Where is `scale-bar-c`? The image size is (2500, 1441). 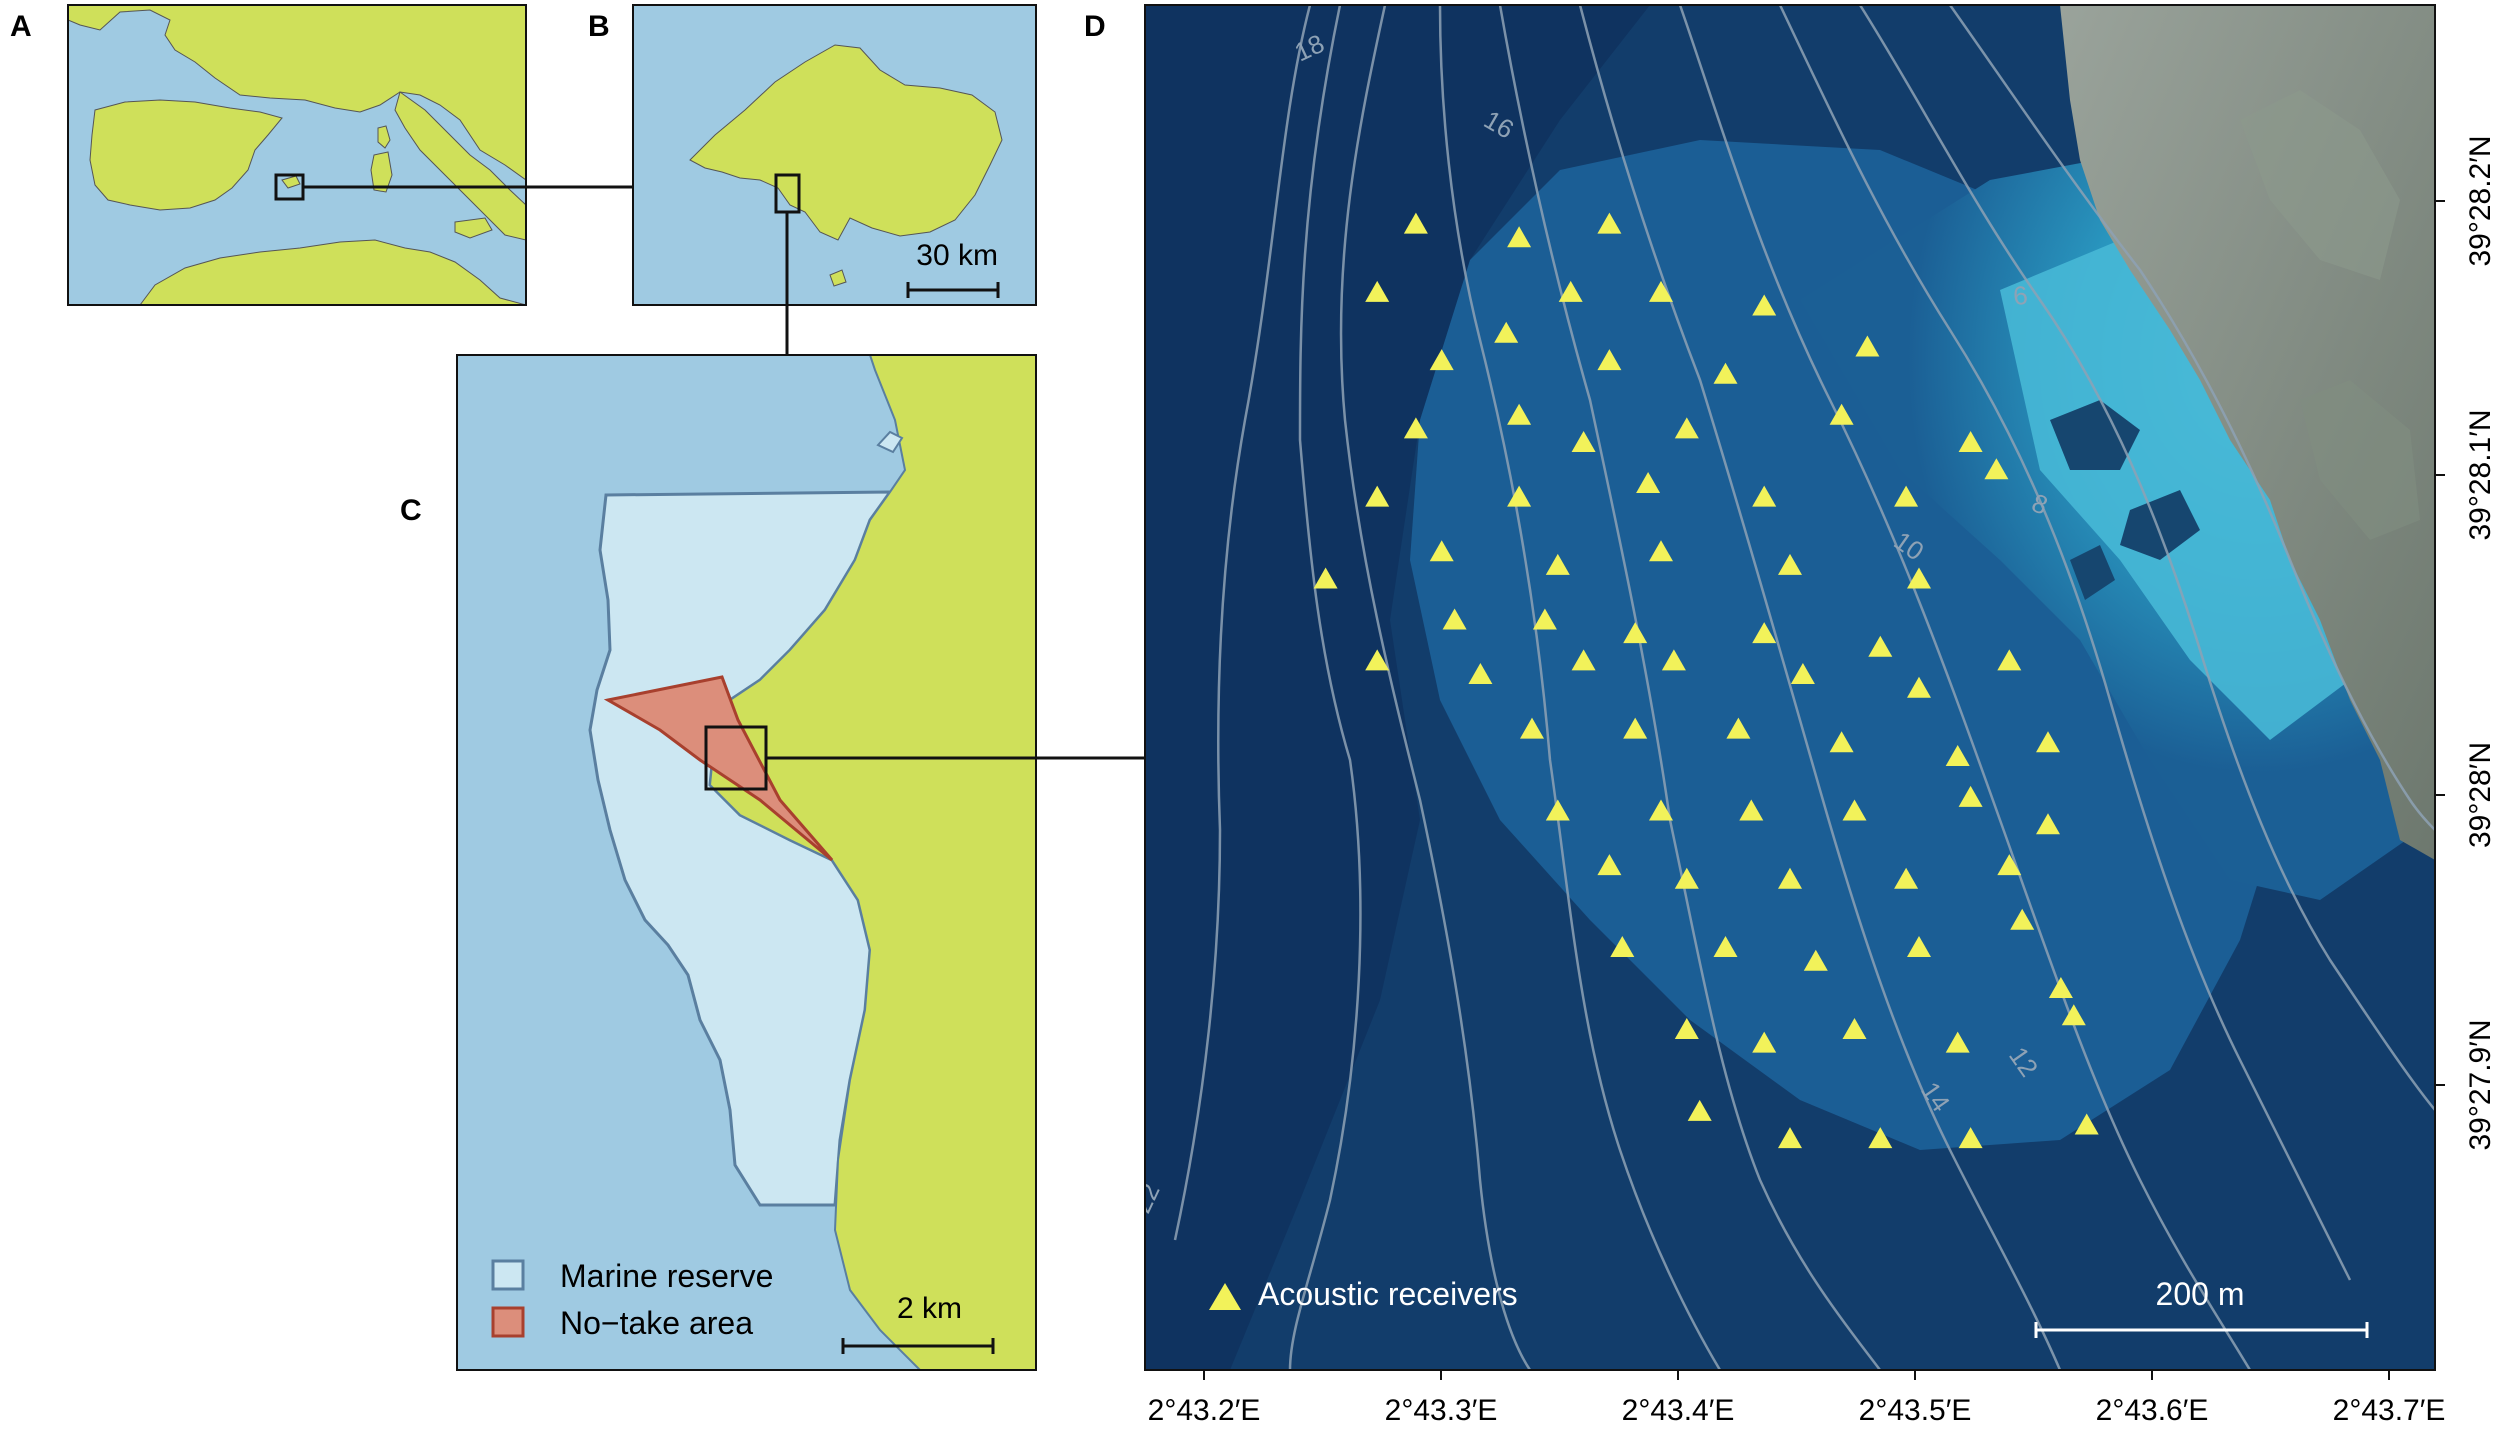
scale-bar-c is located at coordinates (918, 1346).